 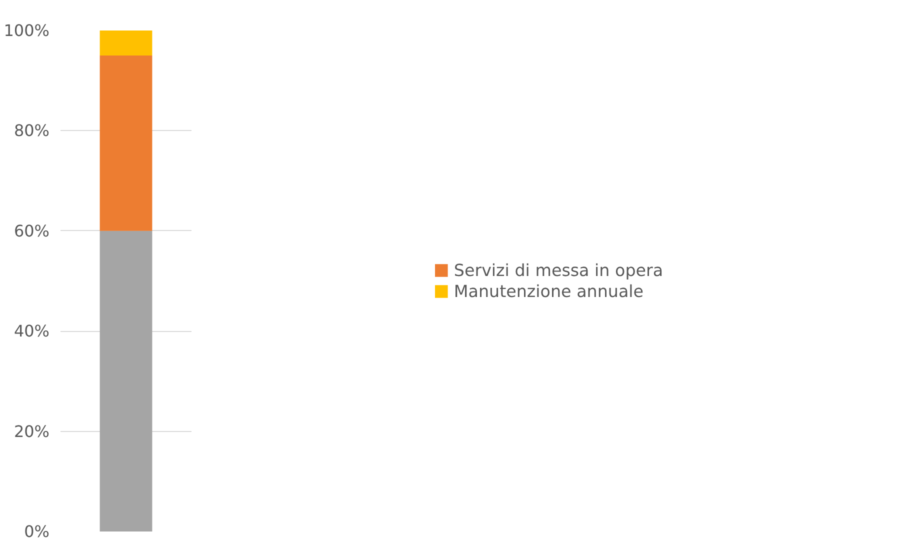 What do you see at coordinates (549, 291) in the screenshot?
I see `legend-label: Manutenzione annuale` at bounding box center [549, 291].